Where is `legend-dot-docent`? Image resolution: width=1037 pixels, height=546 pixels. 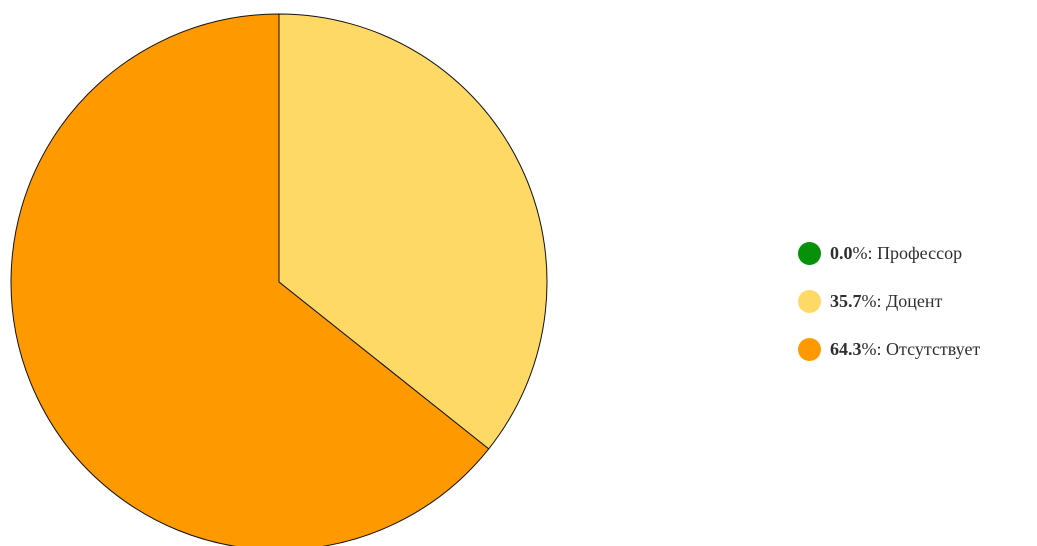 legend-dot-docent is located at coordinates (809, 301).